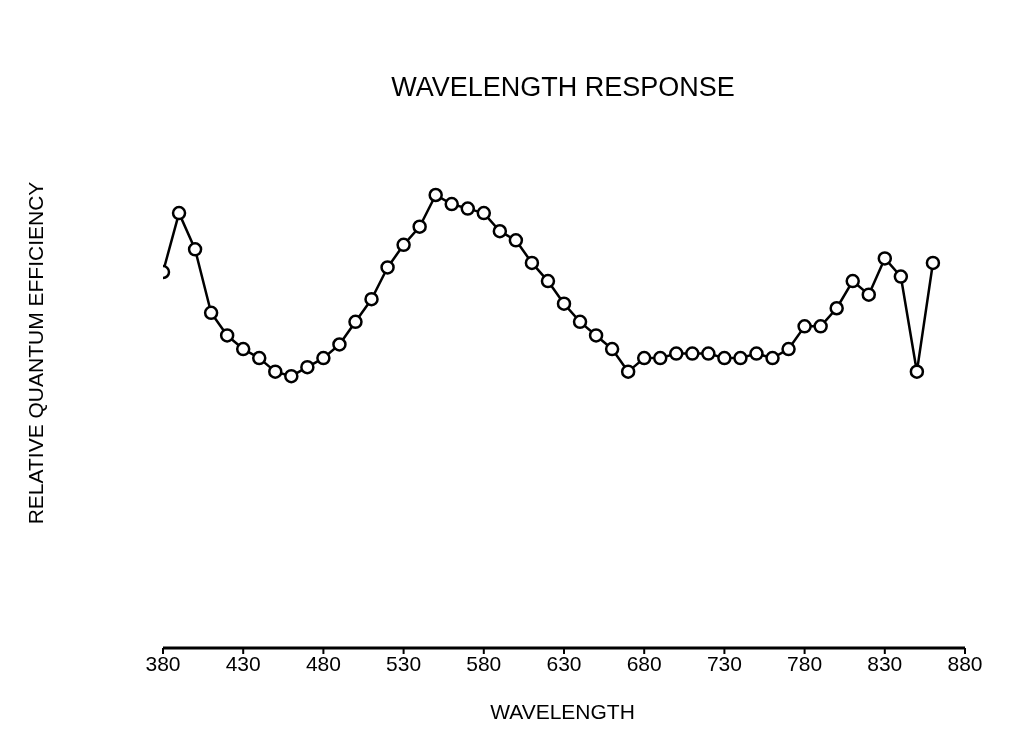  I want to click on x-tick-label: 680, so click(644, 663).